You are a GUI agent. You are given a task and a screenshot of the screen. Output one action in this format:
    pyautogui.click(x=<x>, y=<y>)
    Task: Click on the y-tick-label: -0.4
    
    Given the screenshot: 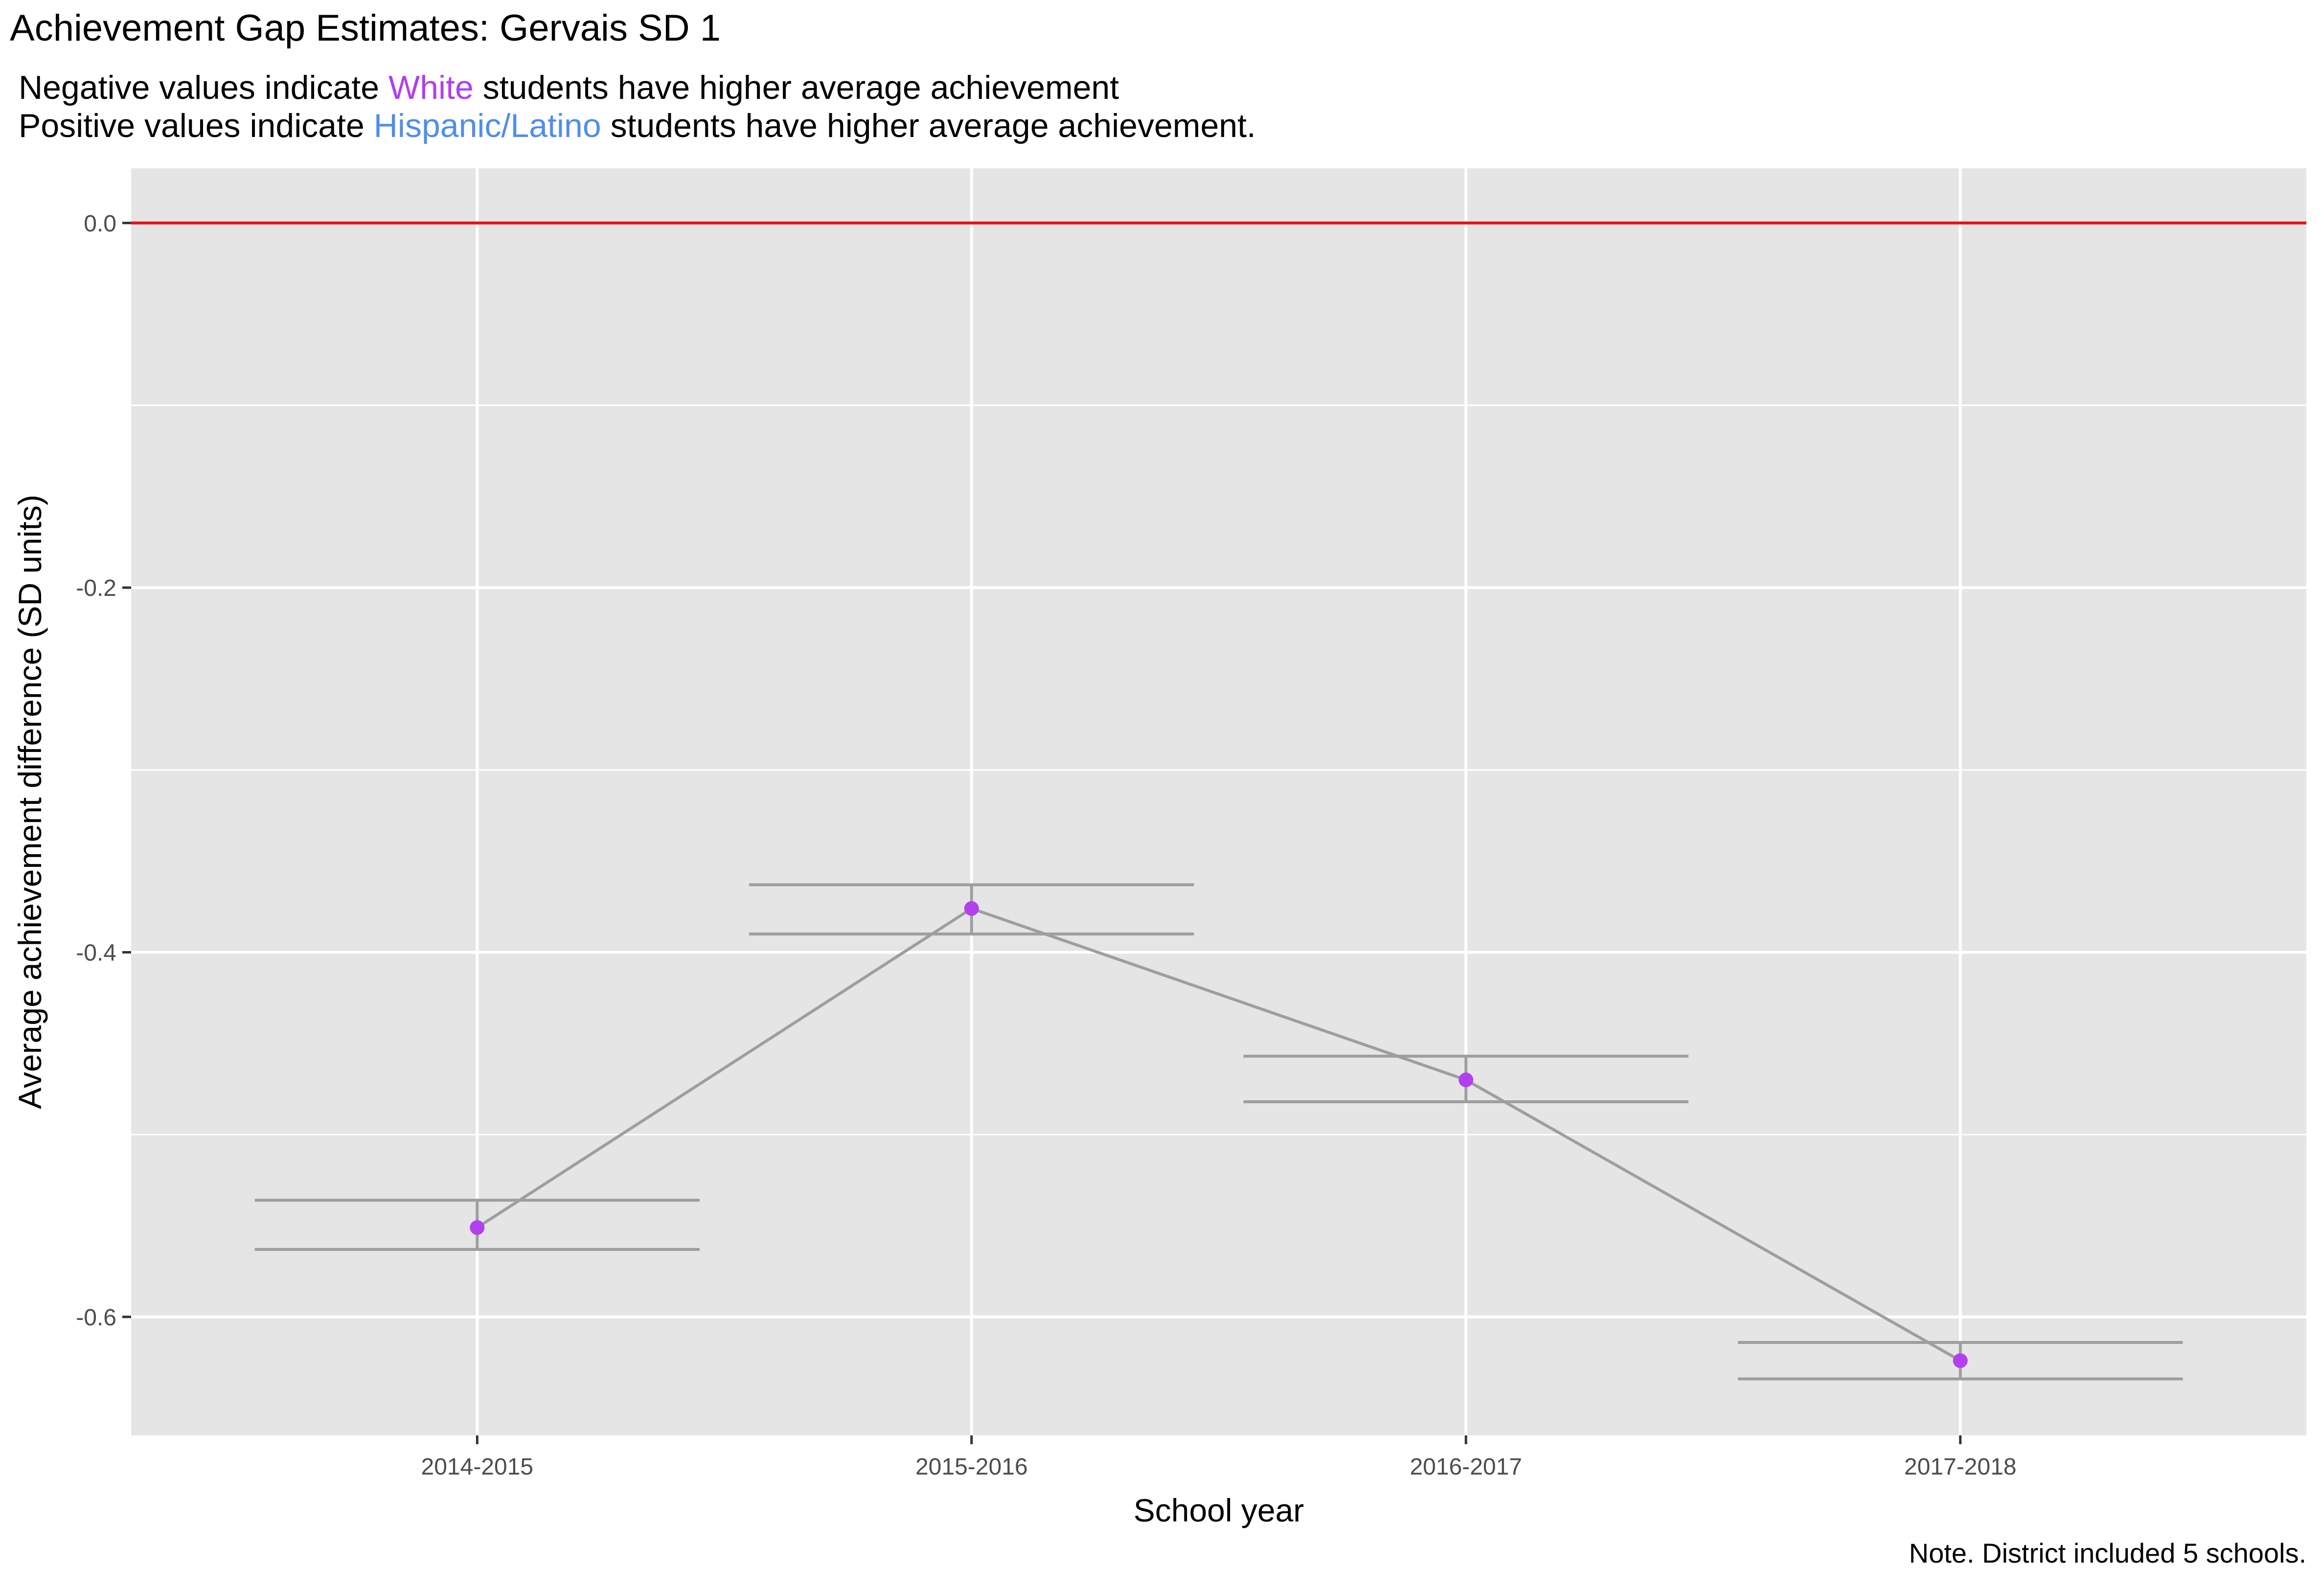 What is the action you would take?
    pyautogui.click(x=96, y=953)
    